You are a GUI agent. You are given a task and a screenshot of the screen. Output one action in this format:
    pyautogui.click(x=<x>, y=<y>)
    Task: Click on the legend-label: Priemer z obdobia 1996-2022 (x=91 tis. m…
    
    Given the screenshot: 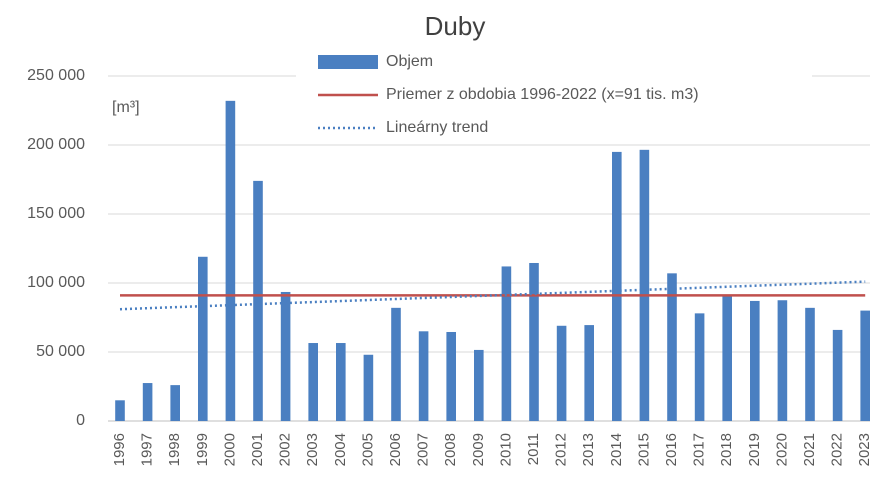 What is the action you would take?
    pyautogui.click(x=542, y=94)
    